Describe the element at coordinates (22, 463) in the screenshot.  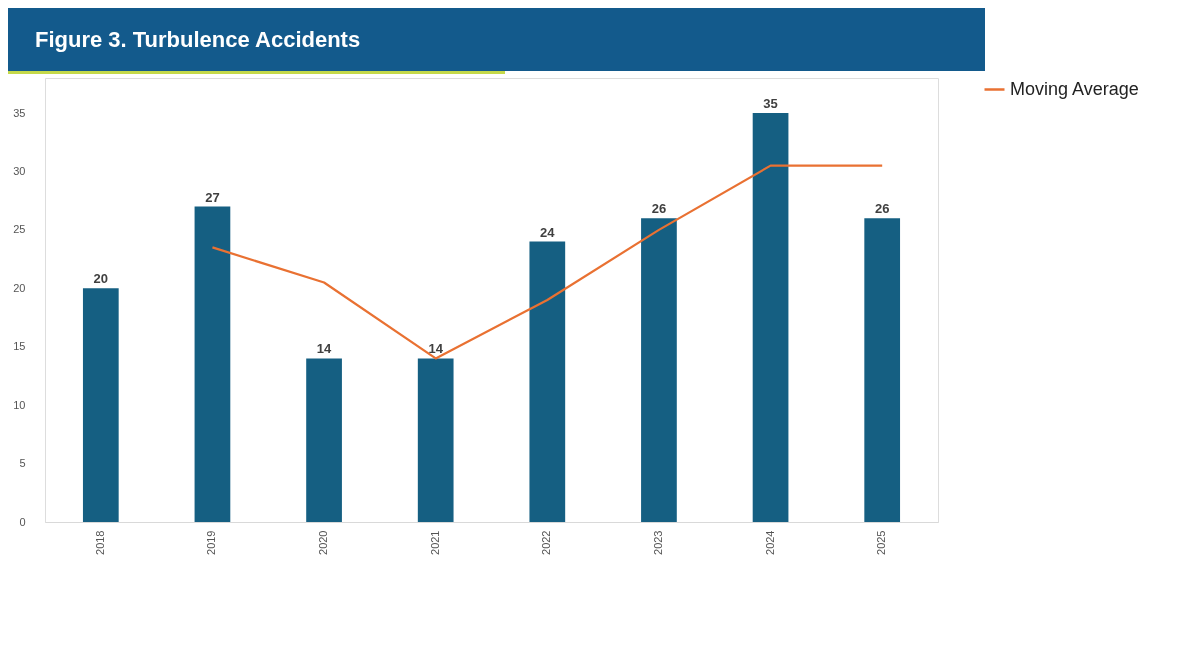
I see `y-tick-label: 5` at that location.